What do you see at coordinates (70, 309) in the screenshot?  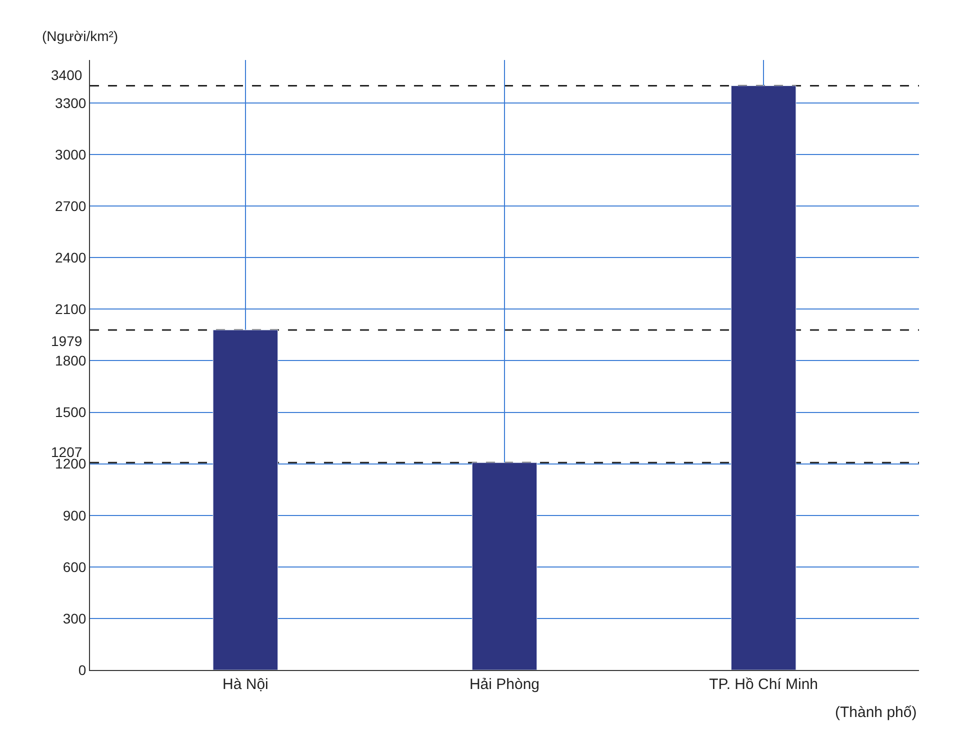 I see `y-tick-label: 2100` at bounding box center [70, 309].